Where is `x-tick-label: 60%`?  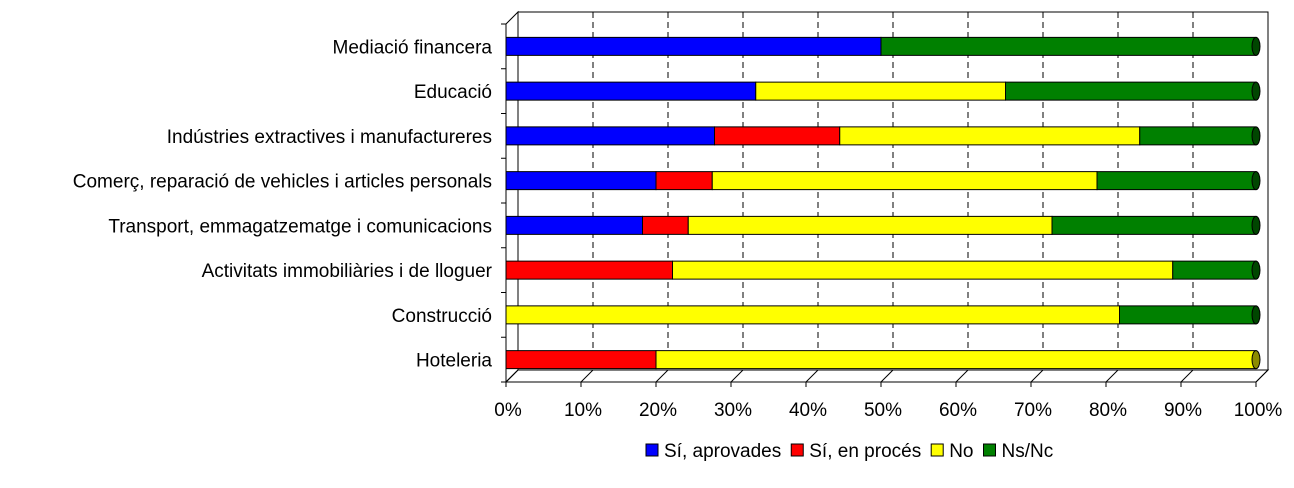
x-tick-label: 60% is located at coordinates (958, 410).